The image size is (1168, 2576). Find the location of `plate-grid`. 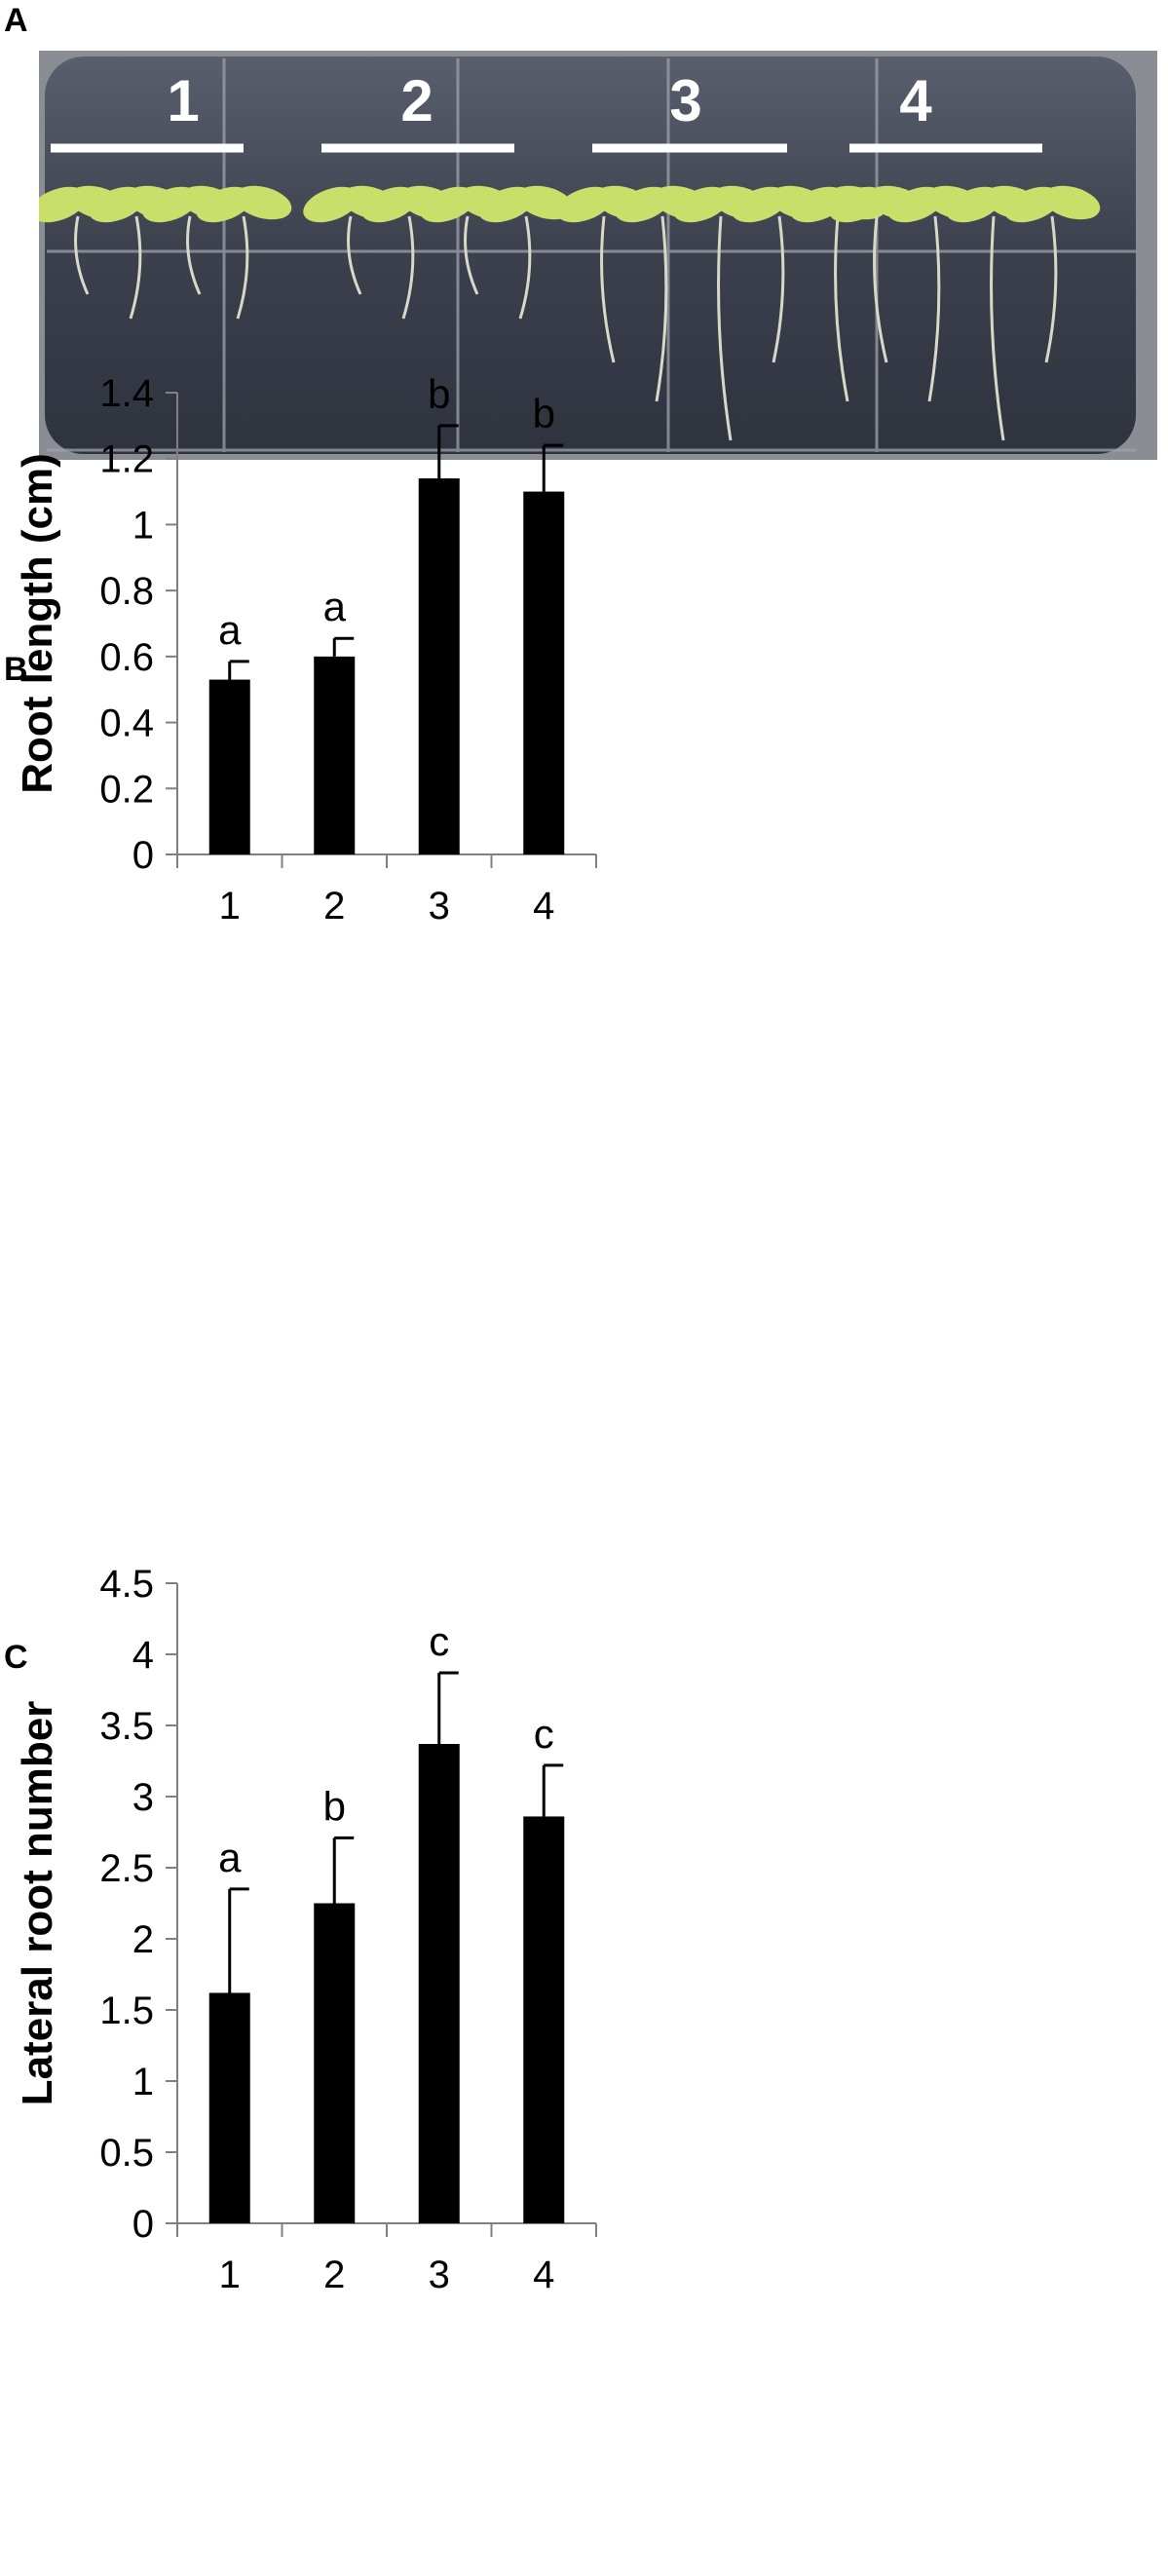

plate-grid is located at coordinates (591, 255).